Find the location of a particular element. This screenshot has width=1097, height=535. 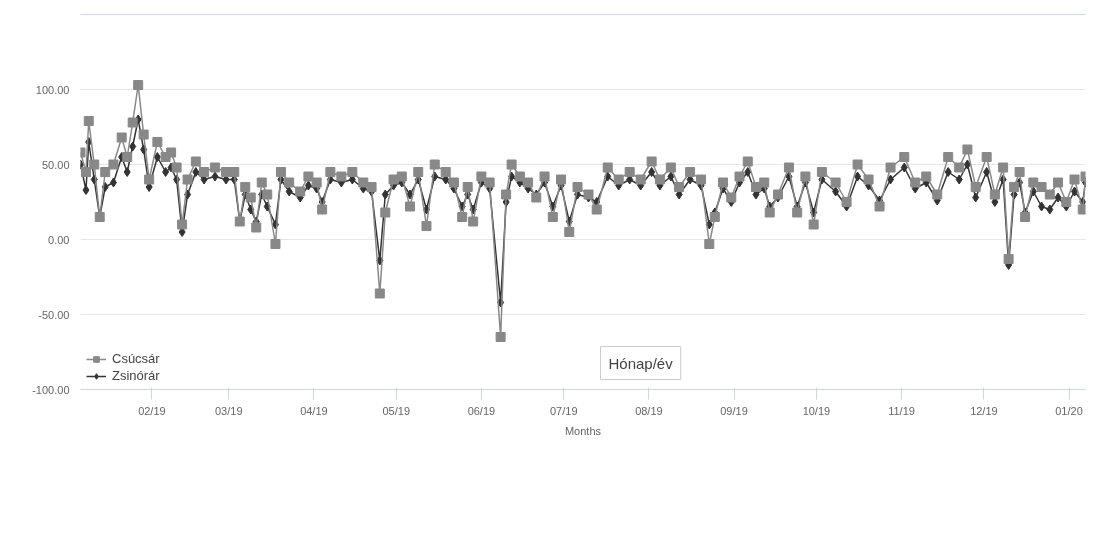

x-tick-label: 06/19 is located at coordinates (481, 410).